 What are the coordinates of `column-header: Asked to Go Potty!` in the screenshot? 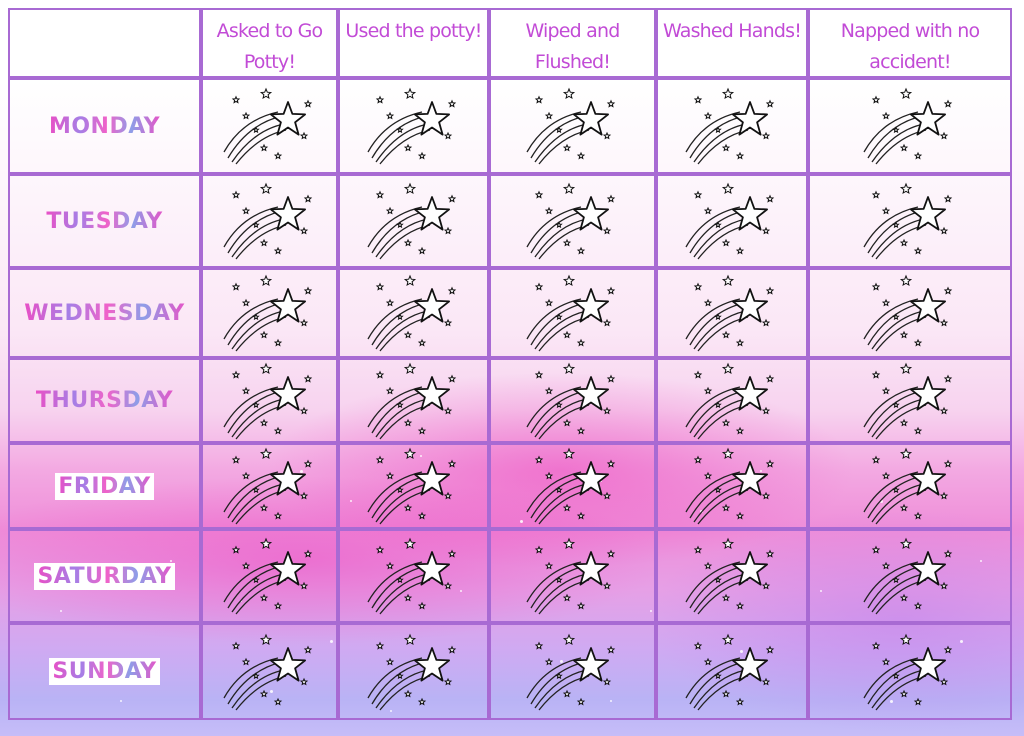 It's located at (269, 43).